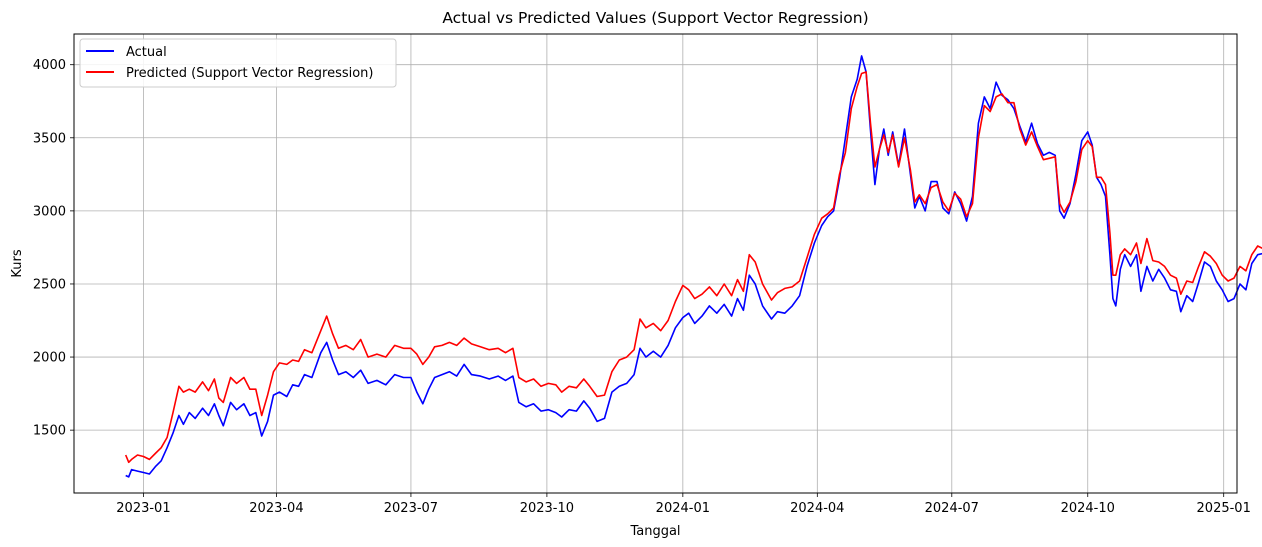 The image size is (1262, 547). What do you see at coordinates (952, 508) in the screenshot?
I see `x-tick-label-6: 2024-07` at bounding box center [952, 508].